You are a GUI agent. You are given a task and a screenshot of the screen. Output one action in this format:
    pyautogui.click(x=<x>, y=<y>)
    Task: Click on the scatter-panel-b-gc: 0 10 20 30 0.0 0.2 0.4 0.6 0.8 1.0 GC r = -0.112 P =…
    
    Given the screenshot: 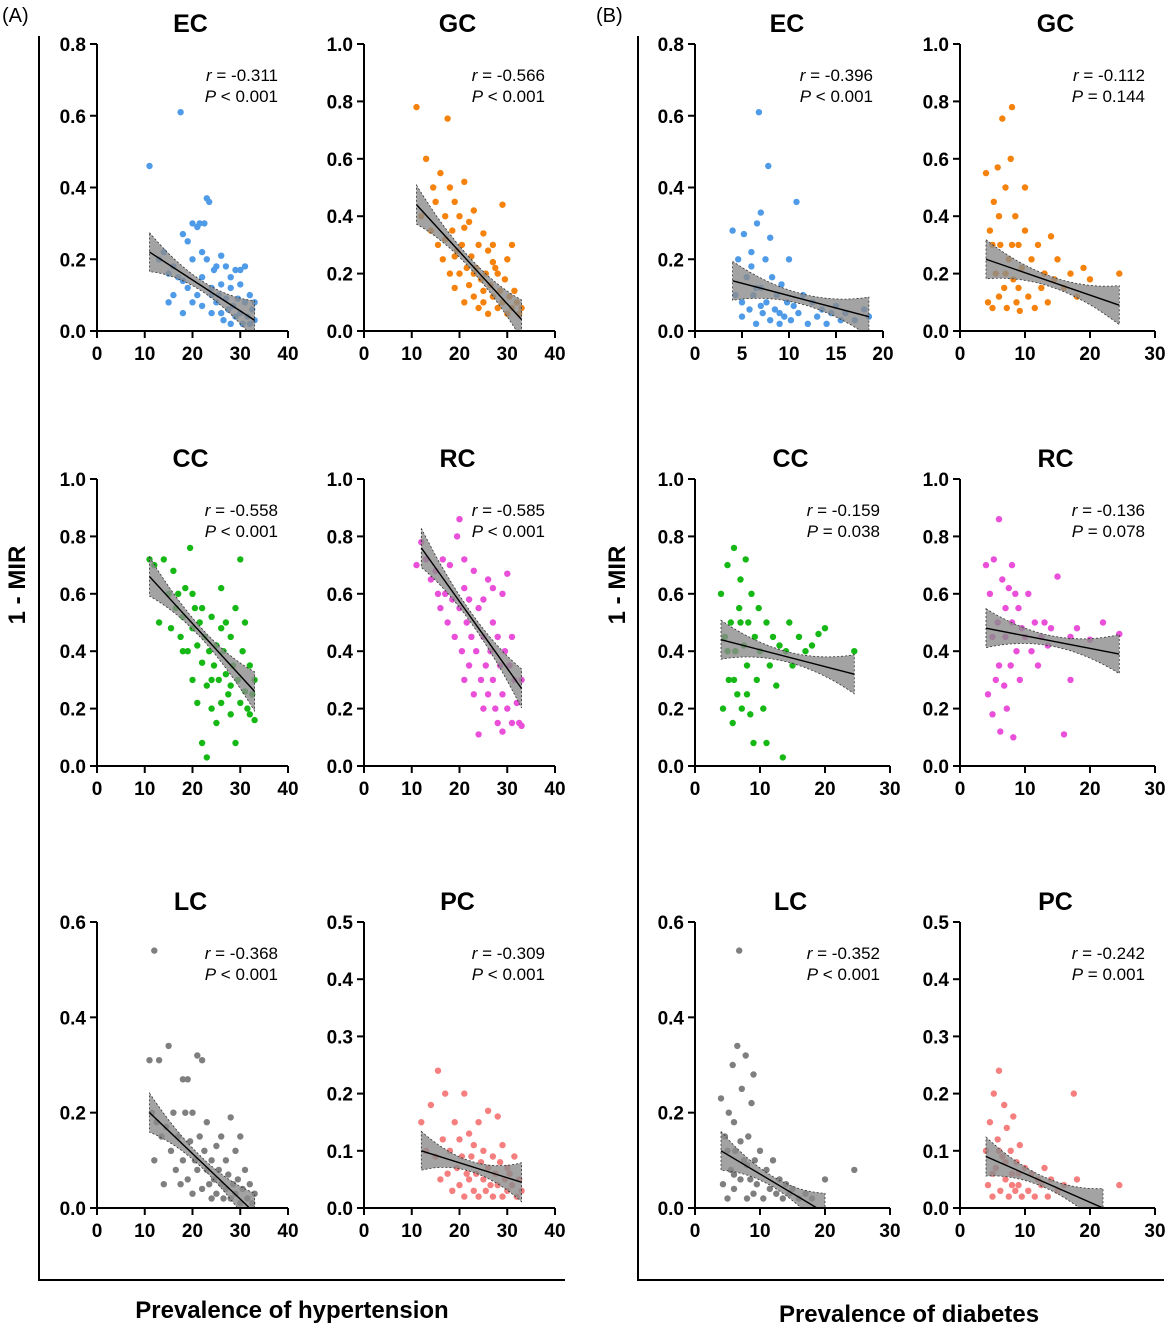 What is the action you would take?
    pyautogui.click(x=1044, y=187)
    